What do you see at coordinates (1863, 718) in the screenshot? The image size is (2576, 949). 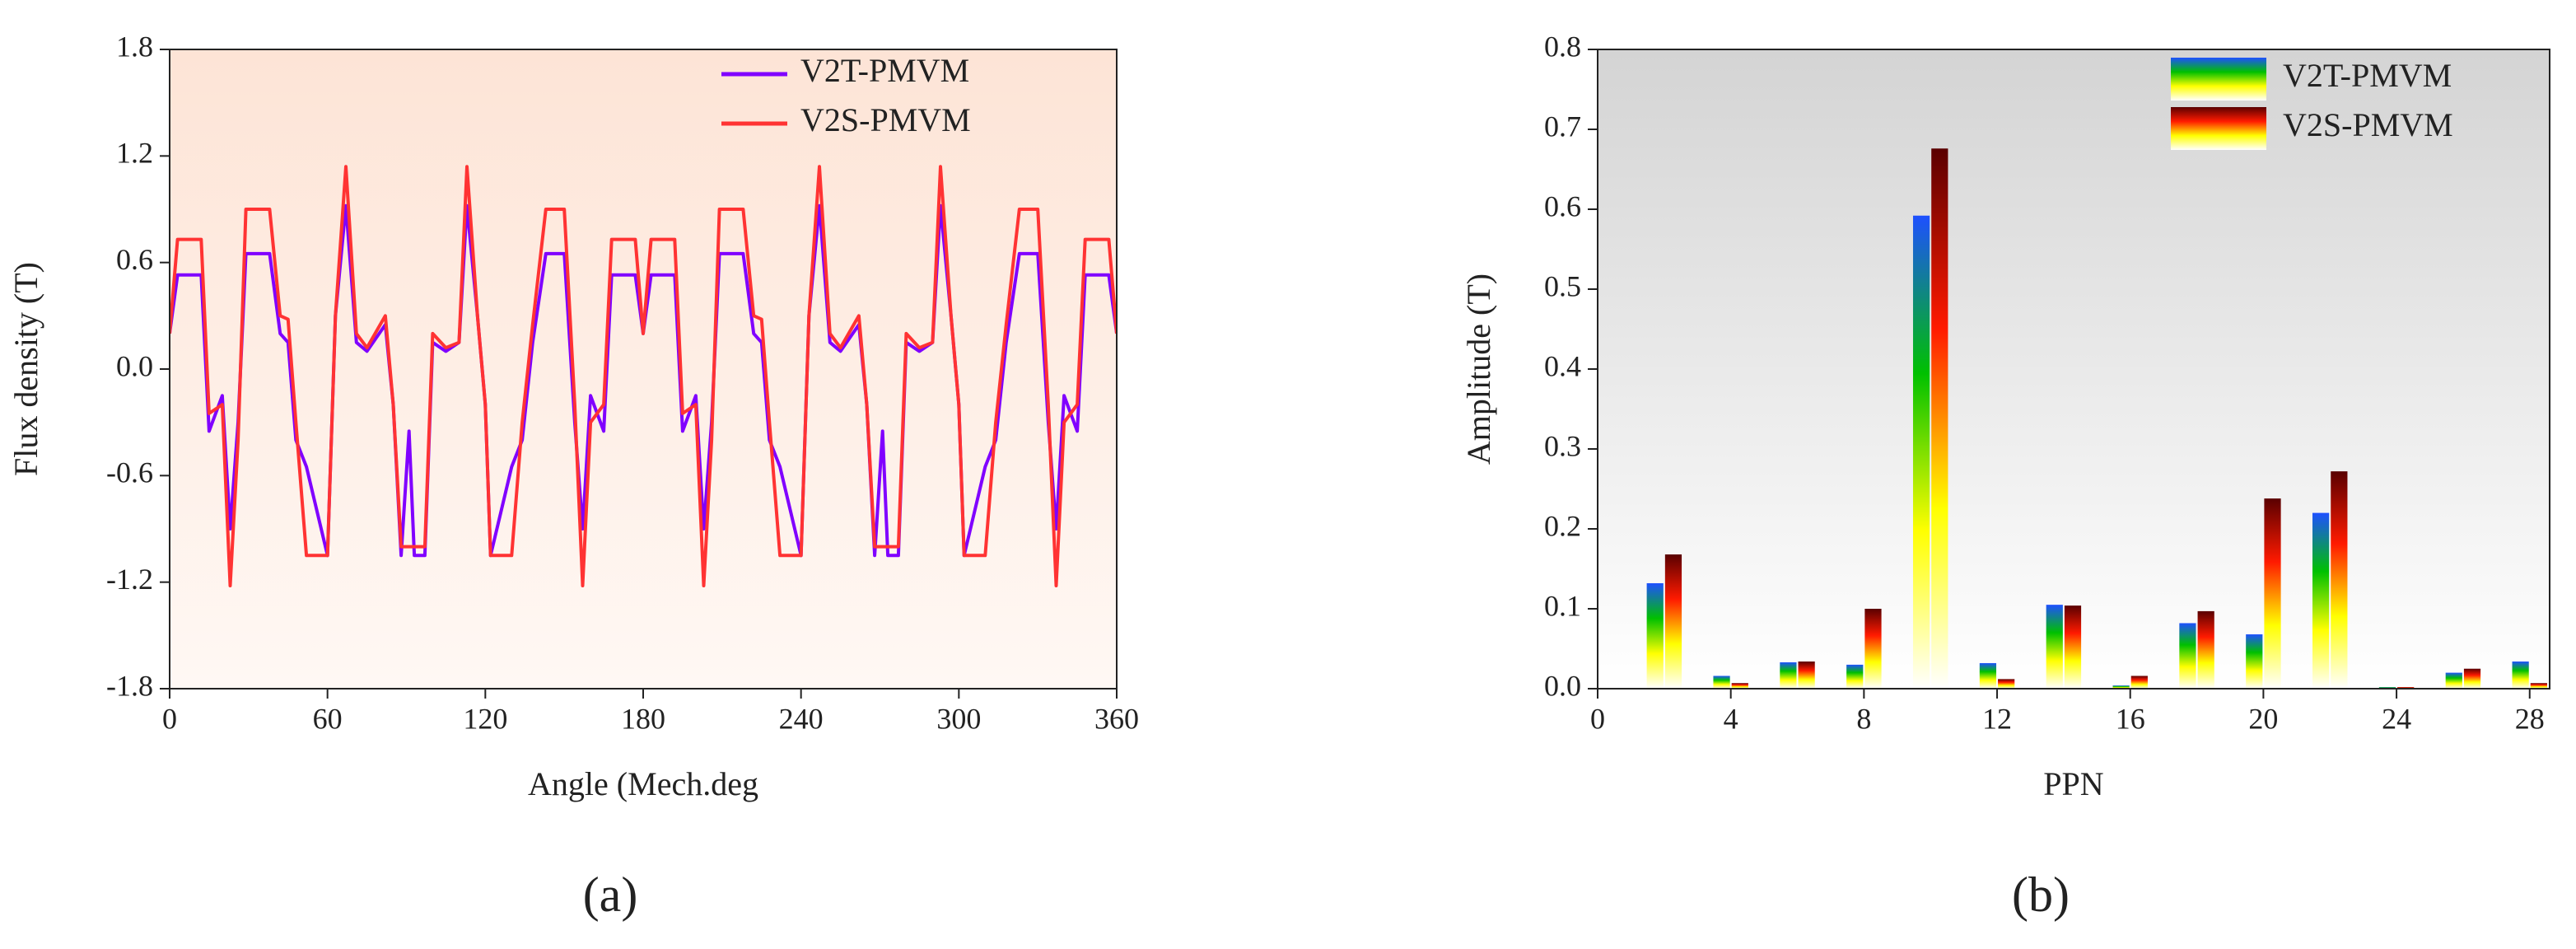 I see `x-tick-label: 8` at bounding box center [1863, 718].